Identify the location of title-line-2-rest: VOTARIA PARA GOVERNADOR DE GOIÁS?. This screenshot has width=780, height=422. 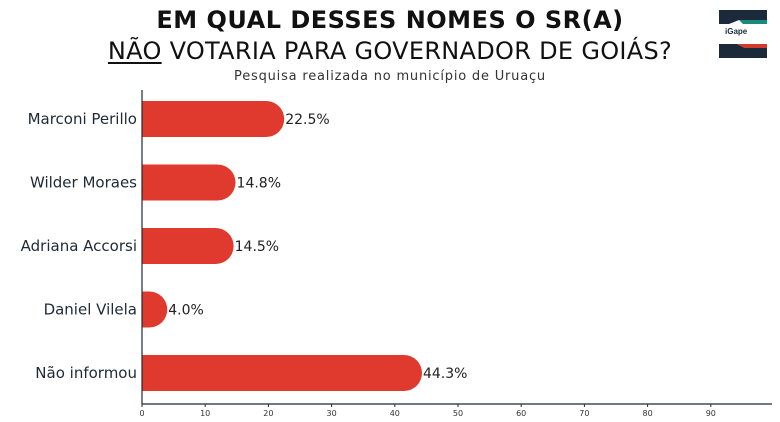
(417, 51).